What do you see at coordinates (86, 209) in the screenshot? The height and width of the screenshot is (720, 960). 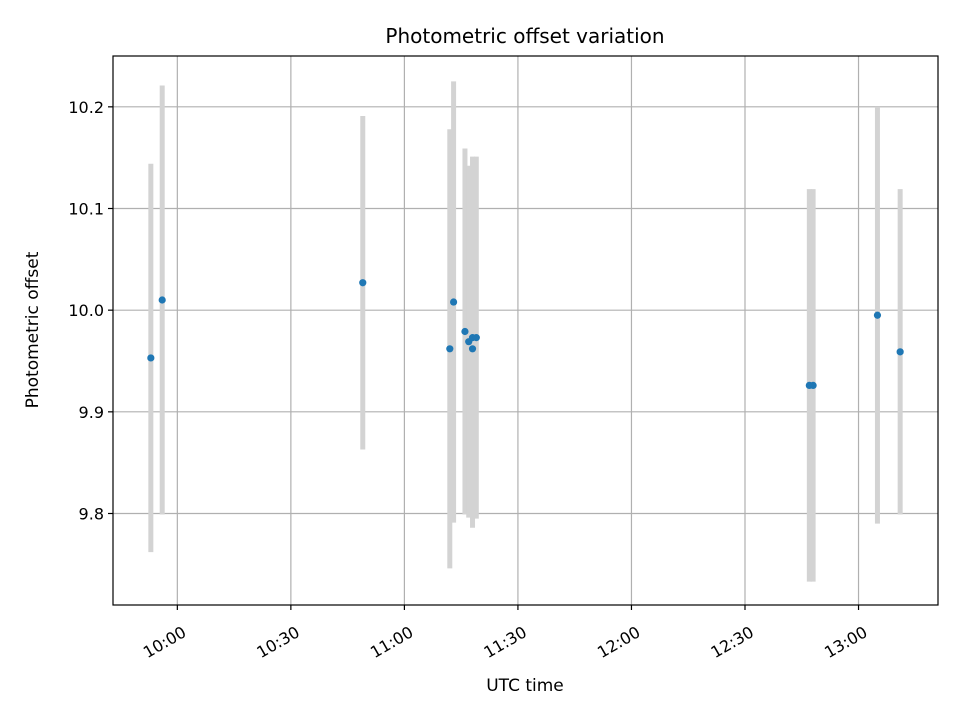 I see `y-tick-label: 10.1` at bounding box center [86, 209].